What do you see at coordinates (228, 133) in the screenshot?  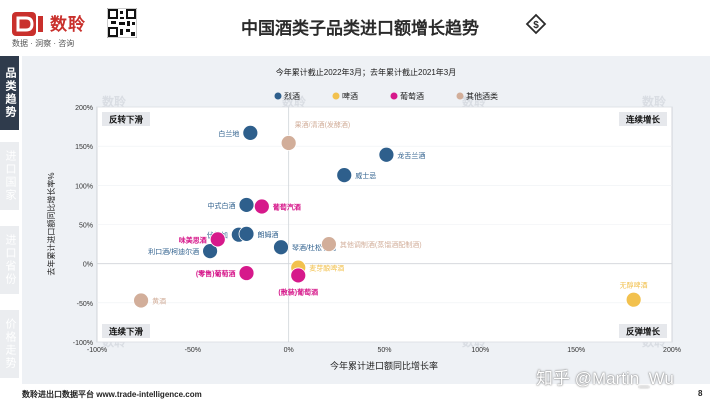 I see `data-label: 白兰地` at bounding box center [228, 133].